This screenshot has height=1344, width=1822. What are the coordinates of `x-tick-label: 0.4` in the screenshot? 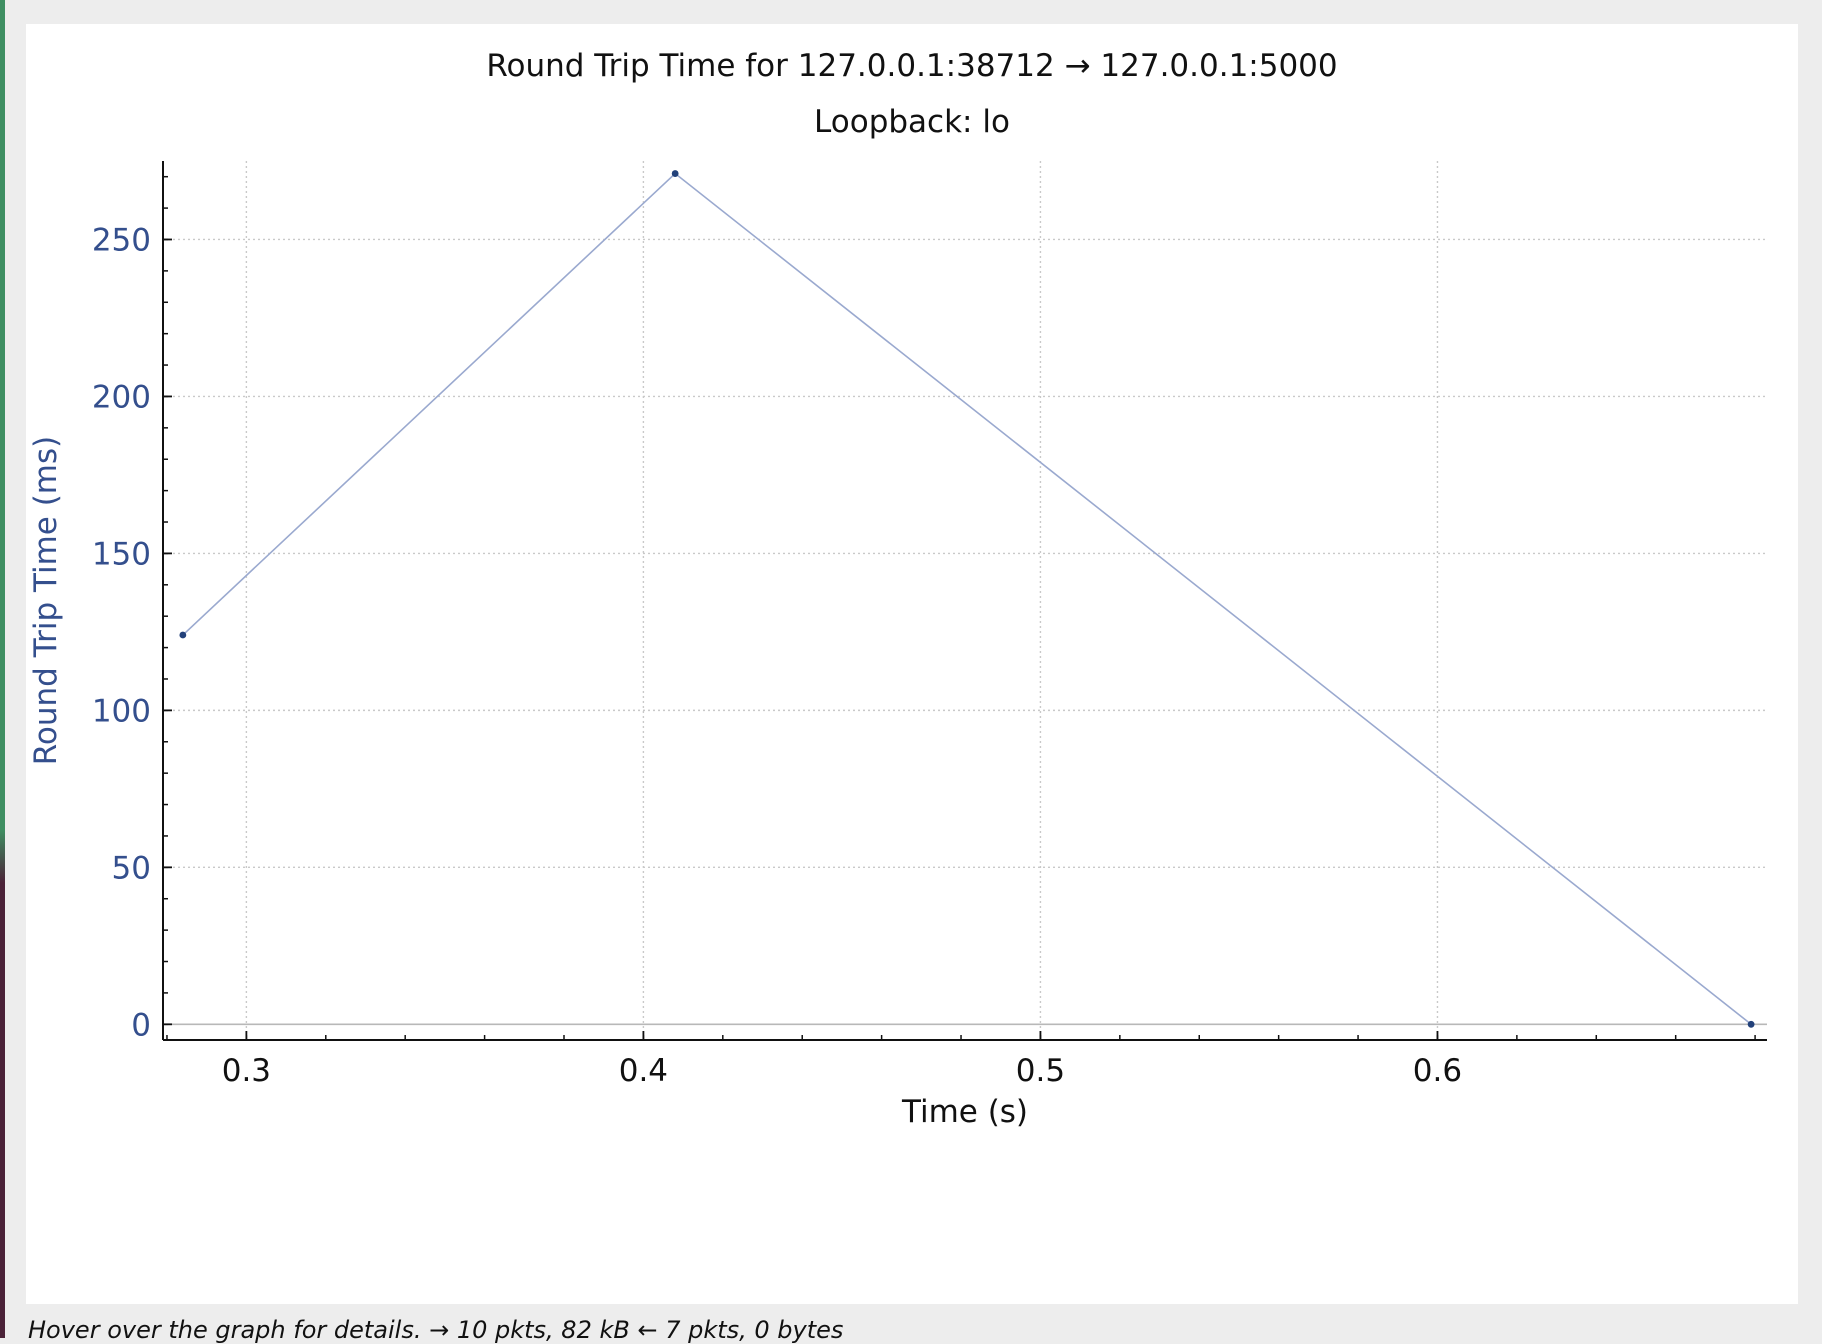 It's located at (643, 1071).